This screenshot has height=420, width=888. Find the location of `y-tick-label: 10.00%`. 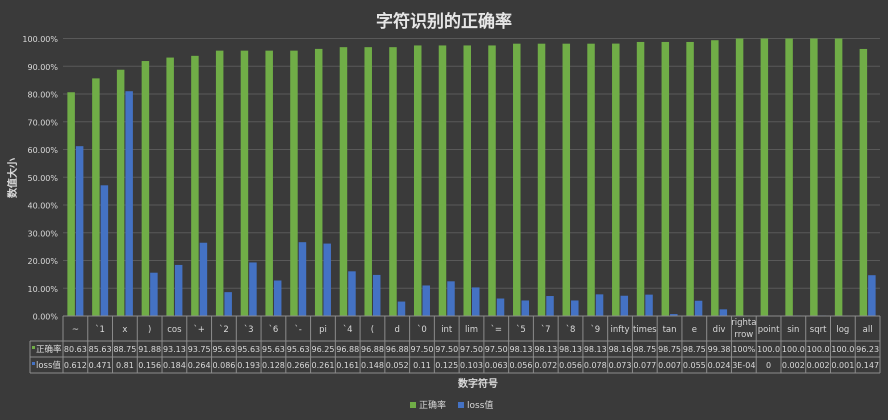

y-tick-label: 10.00% is located at coordinates (42, 289).